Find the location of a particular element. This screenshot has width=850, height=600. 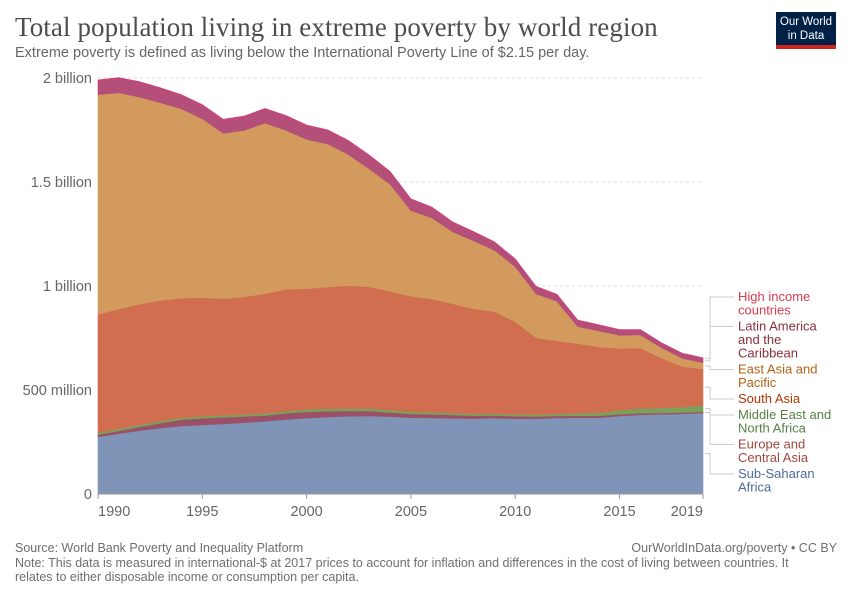

legend-label-latin-america-and-the-caribbean: and the is located at coordinates (759, 339).